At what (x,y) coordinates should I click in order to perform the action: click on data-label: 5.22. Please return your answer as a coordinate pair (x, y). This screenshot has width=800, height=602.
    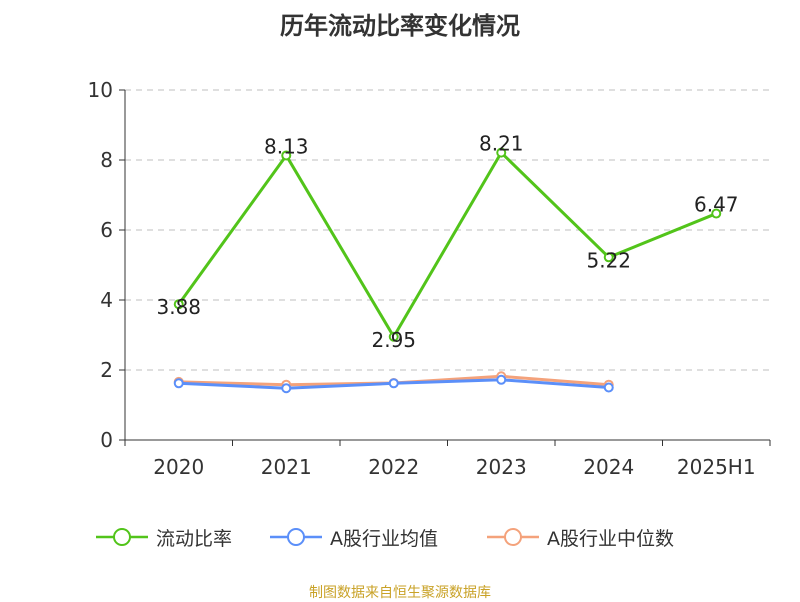
    Looking at the image, I should click on (608, 260).